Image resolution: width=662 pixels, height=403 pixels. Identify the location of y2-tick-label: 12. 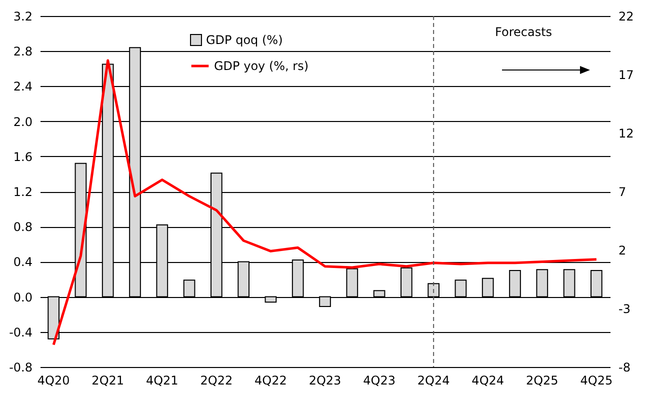
(626, 133).